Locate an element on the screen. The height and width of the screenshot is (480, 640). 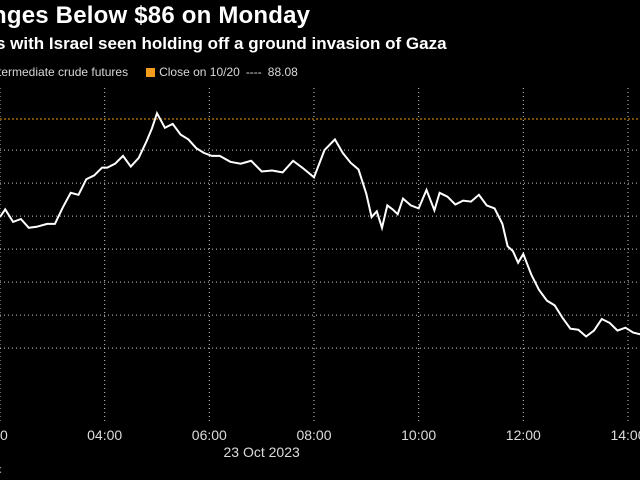
x-tick-label-1: 04:00 is located at coordinates (104, 435).